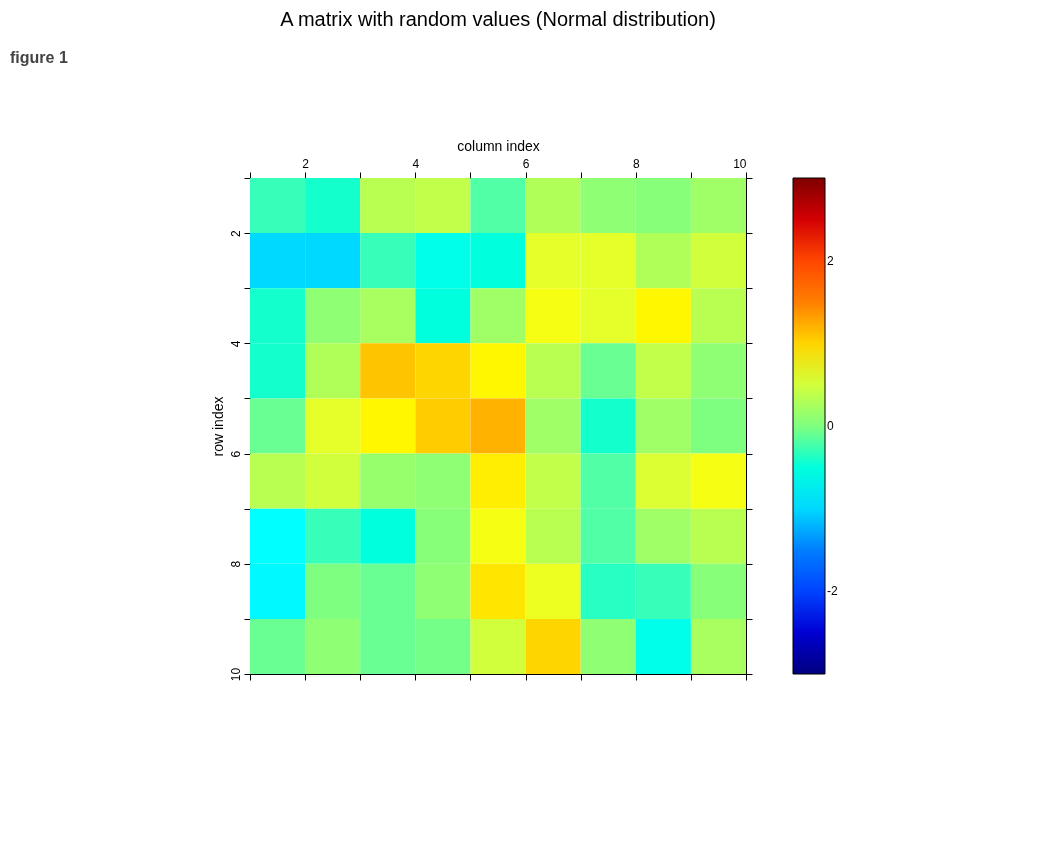  What do you see at coordinates (636, 163) in the screenshot?
I see `x-tick-label: 8` at bounding box center [636, 163].